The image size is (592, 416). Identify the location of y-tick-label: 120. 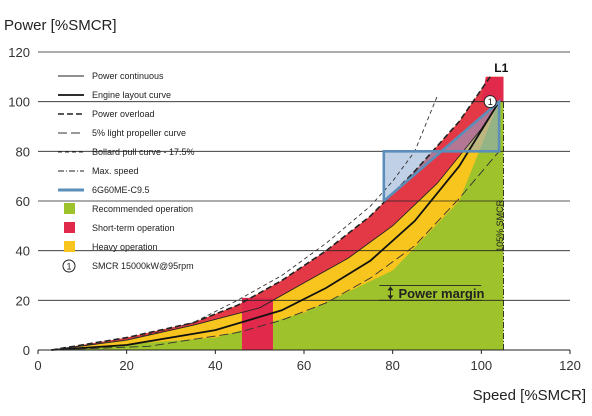
(19, 52).